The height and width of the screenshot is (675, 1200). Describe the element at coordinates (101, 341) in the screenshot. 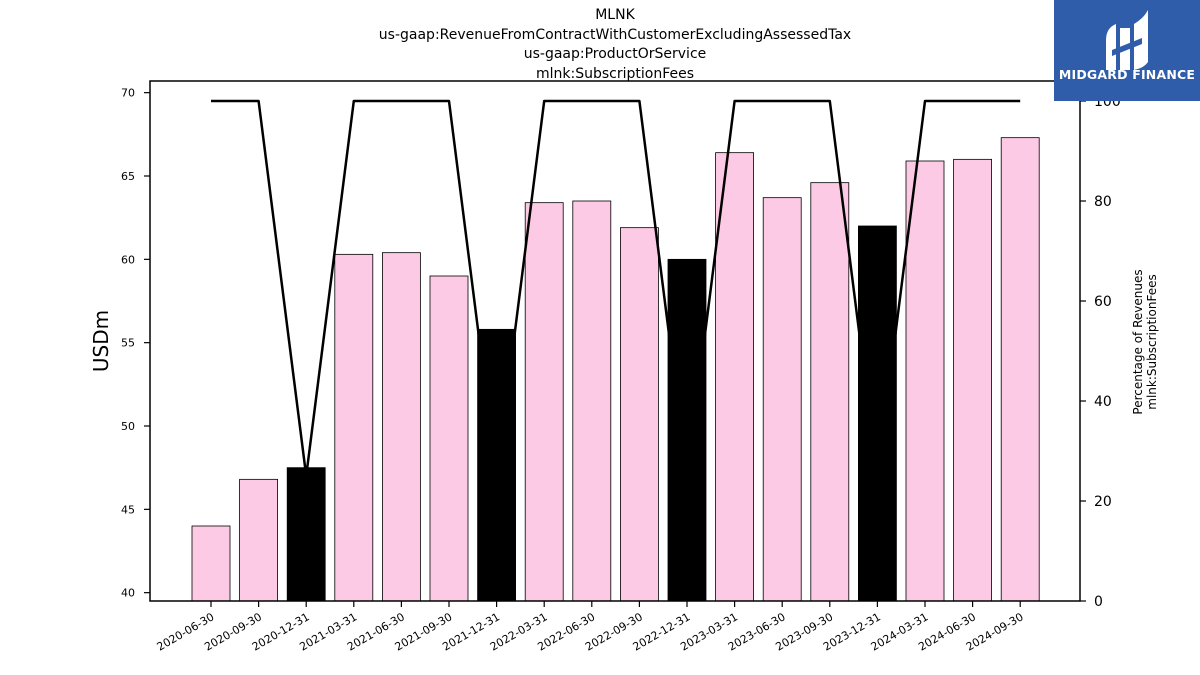

I see `y-axis-label: USDm` at that location.